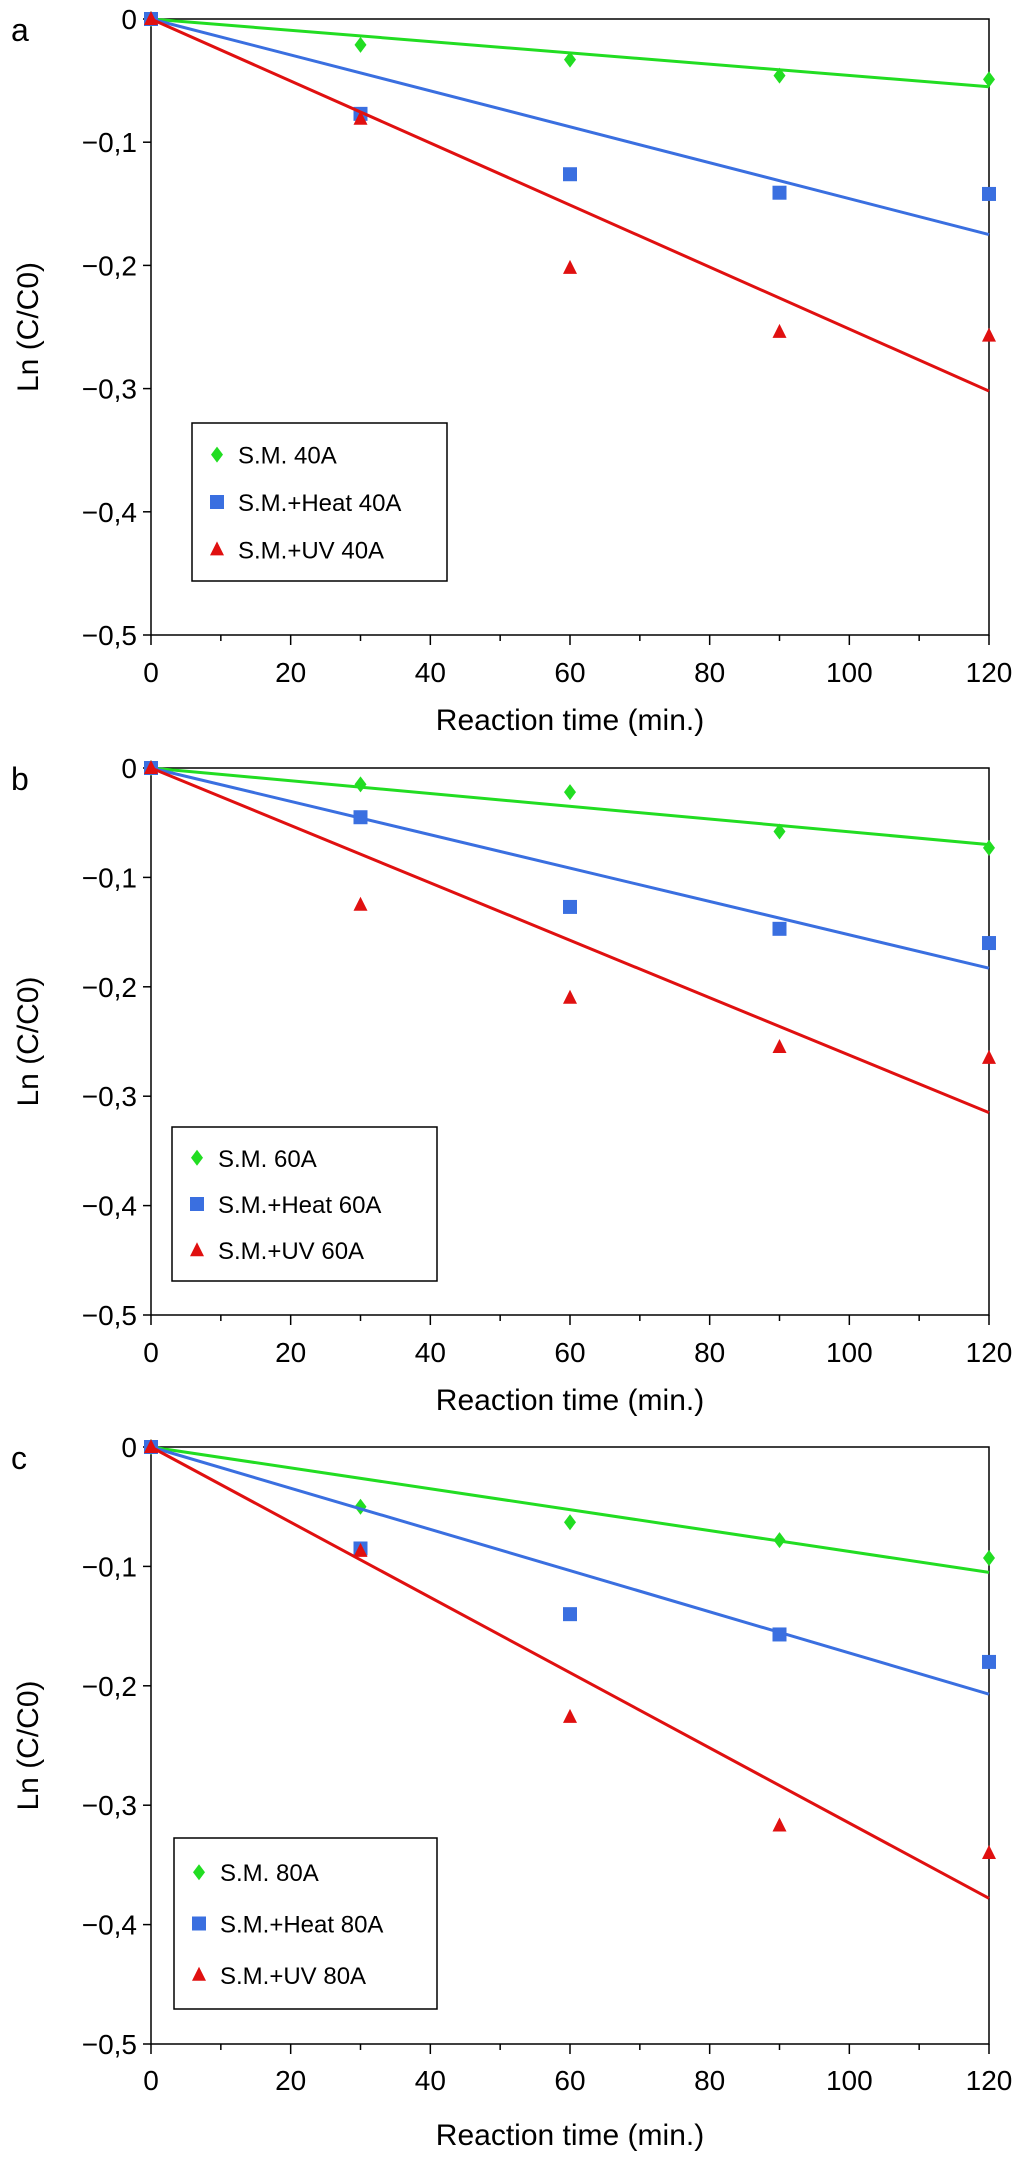  I want to click on panel-label: c, so click(19, 1458).